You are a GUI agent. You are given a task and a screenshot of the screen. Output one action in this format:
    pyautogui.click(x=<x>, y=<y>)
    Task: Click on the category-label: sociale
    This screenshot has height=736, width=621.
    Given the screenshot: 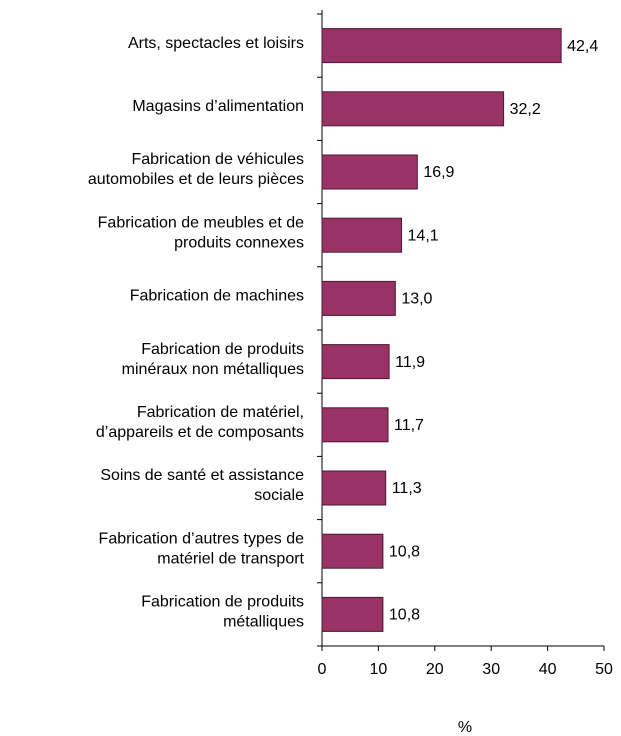 What is the action you would take?
    pyautogui.click(x=279, y=495)
    